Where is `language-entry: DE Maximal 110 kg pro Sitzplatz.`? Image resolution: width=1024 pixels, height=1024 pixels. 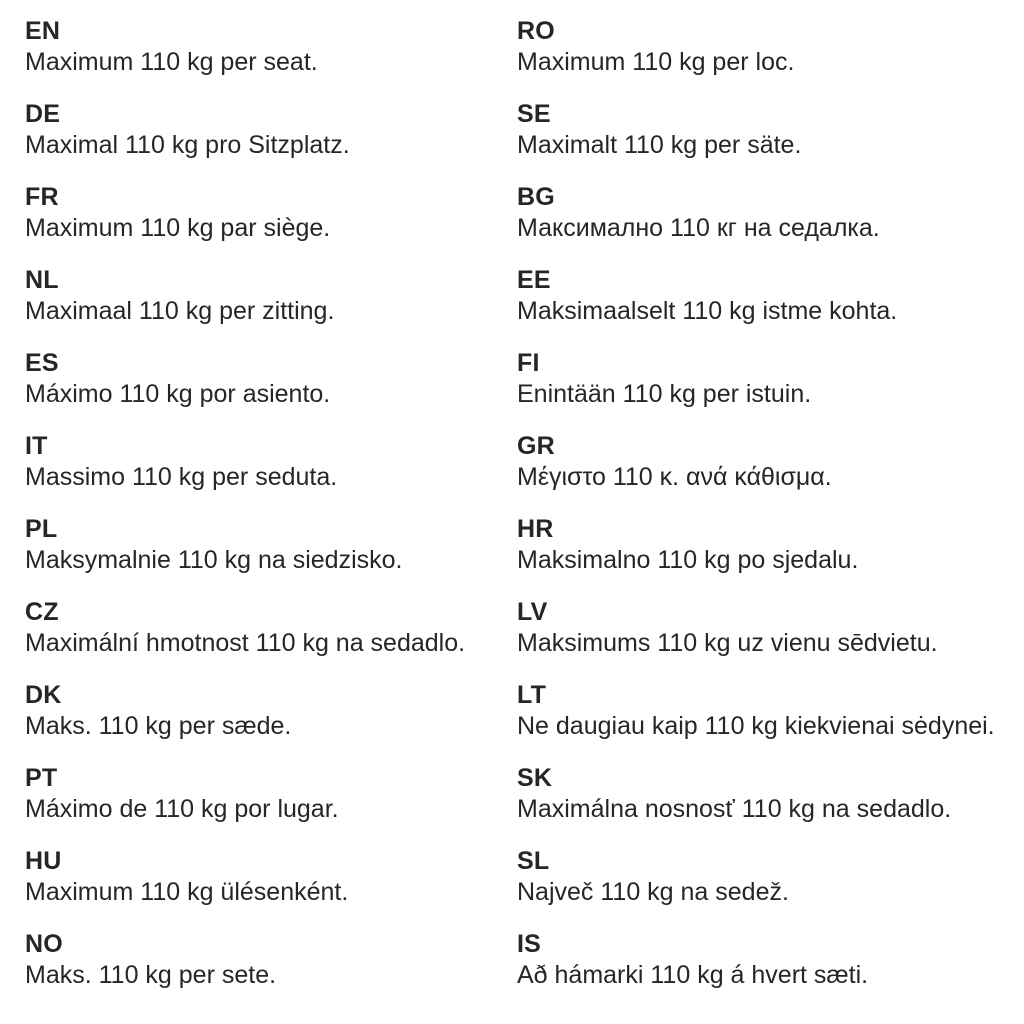 language-entry: DE Maximal 110 kg pro Sitzplatz. is located at coordinates (271, 130).